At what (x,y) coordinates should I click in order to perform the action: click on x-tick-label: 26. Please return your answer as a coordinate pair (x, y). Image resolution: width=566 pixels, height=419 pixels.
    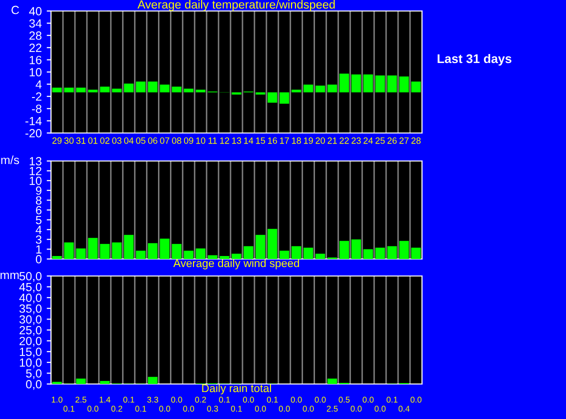
    Looking at the image, I should click on (392, 140).